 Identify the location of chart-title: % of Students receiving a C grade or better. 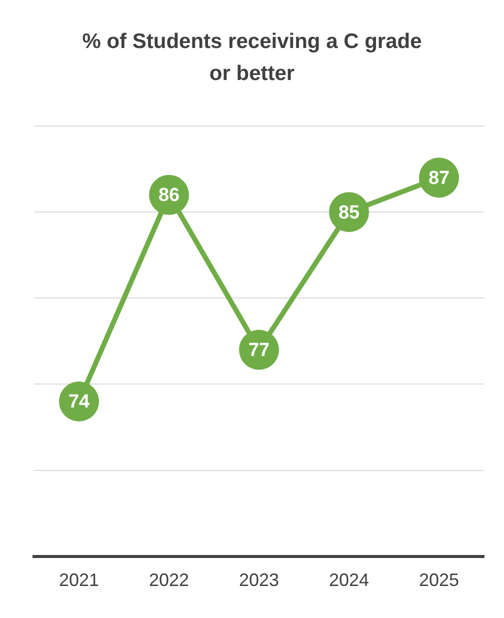
(252, 58).